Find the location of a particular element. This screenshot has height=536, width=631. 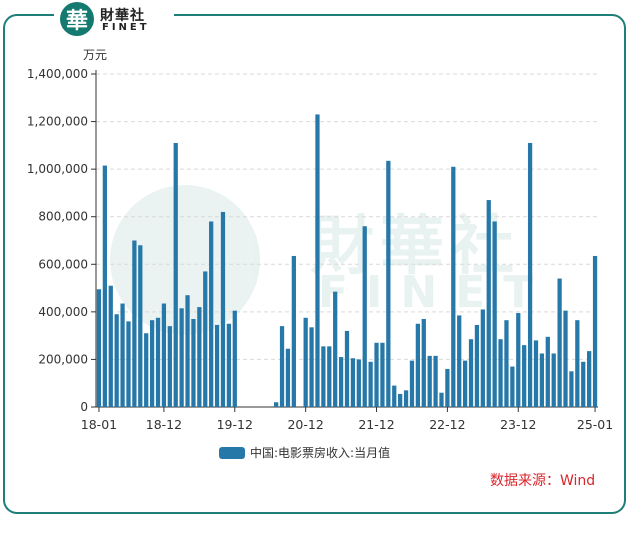

y-tick-label: 400,000 is located at coordinates (63, 312).